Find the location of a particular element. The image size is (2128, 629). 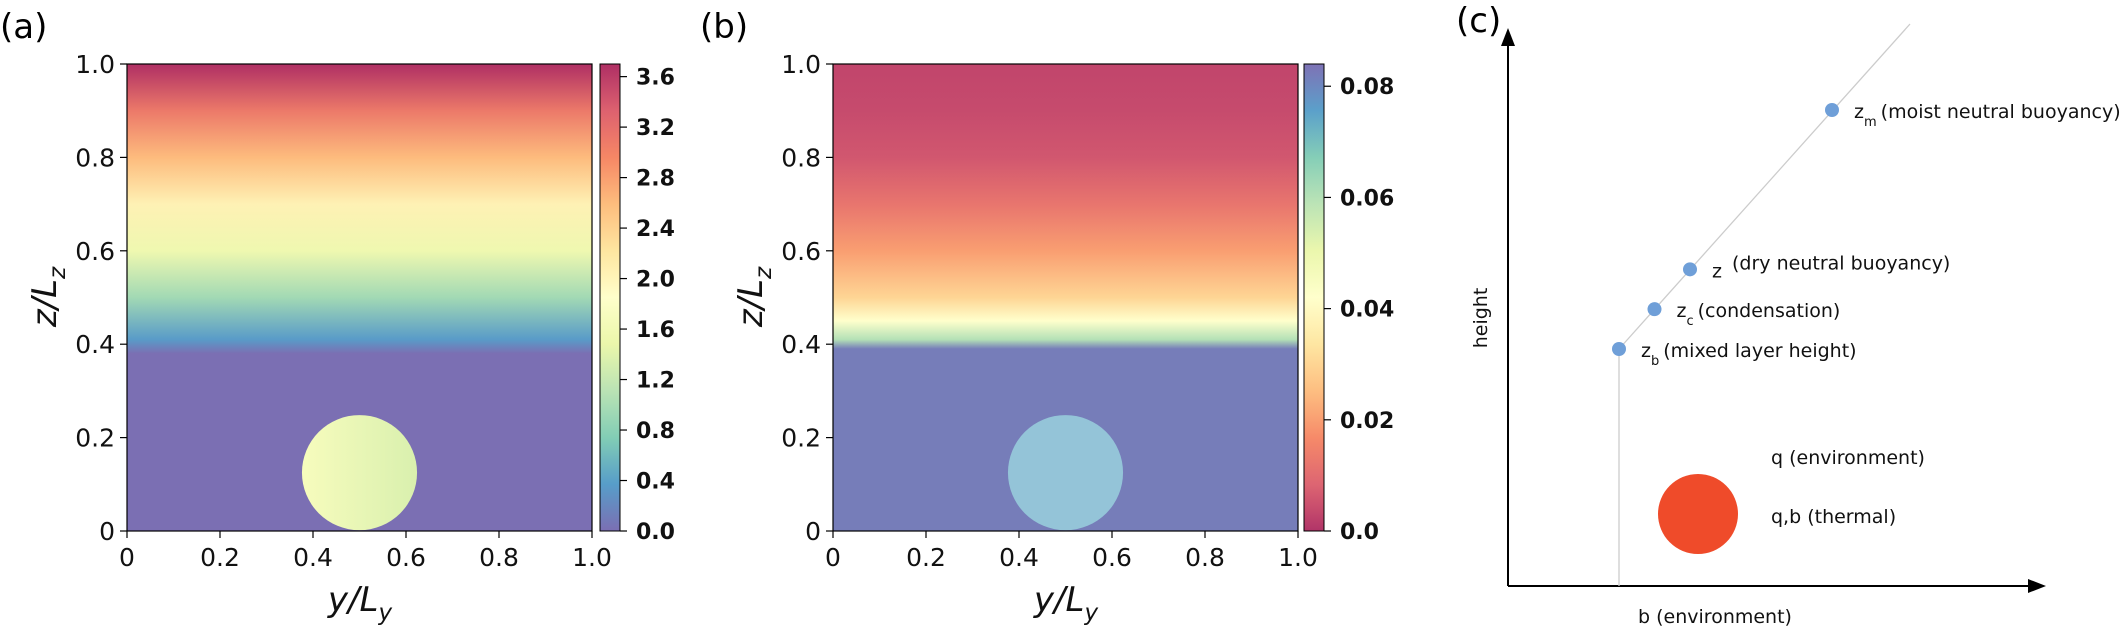

panel-a-x-ticks: 0 0.2 0.4 0.6 0.8 1.0 is located at coordinates (365, 551).